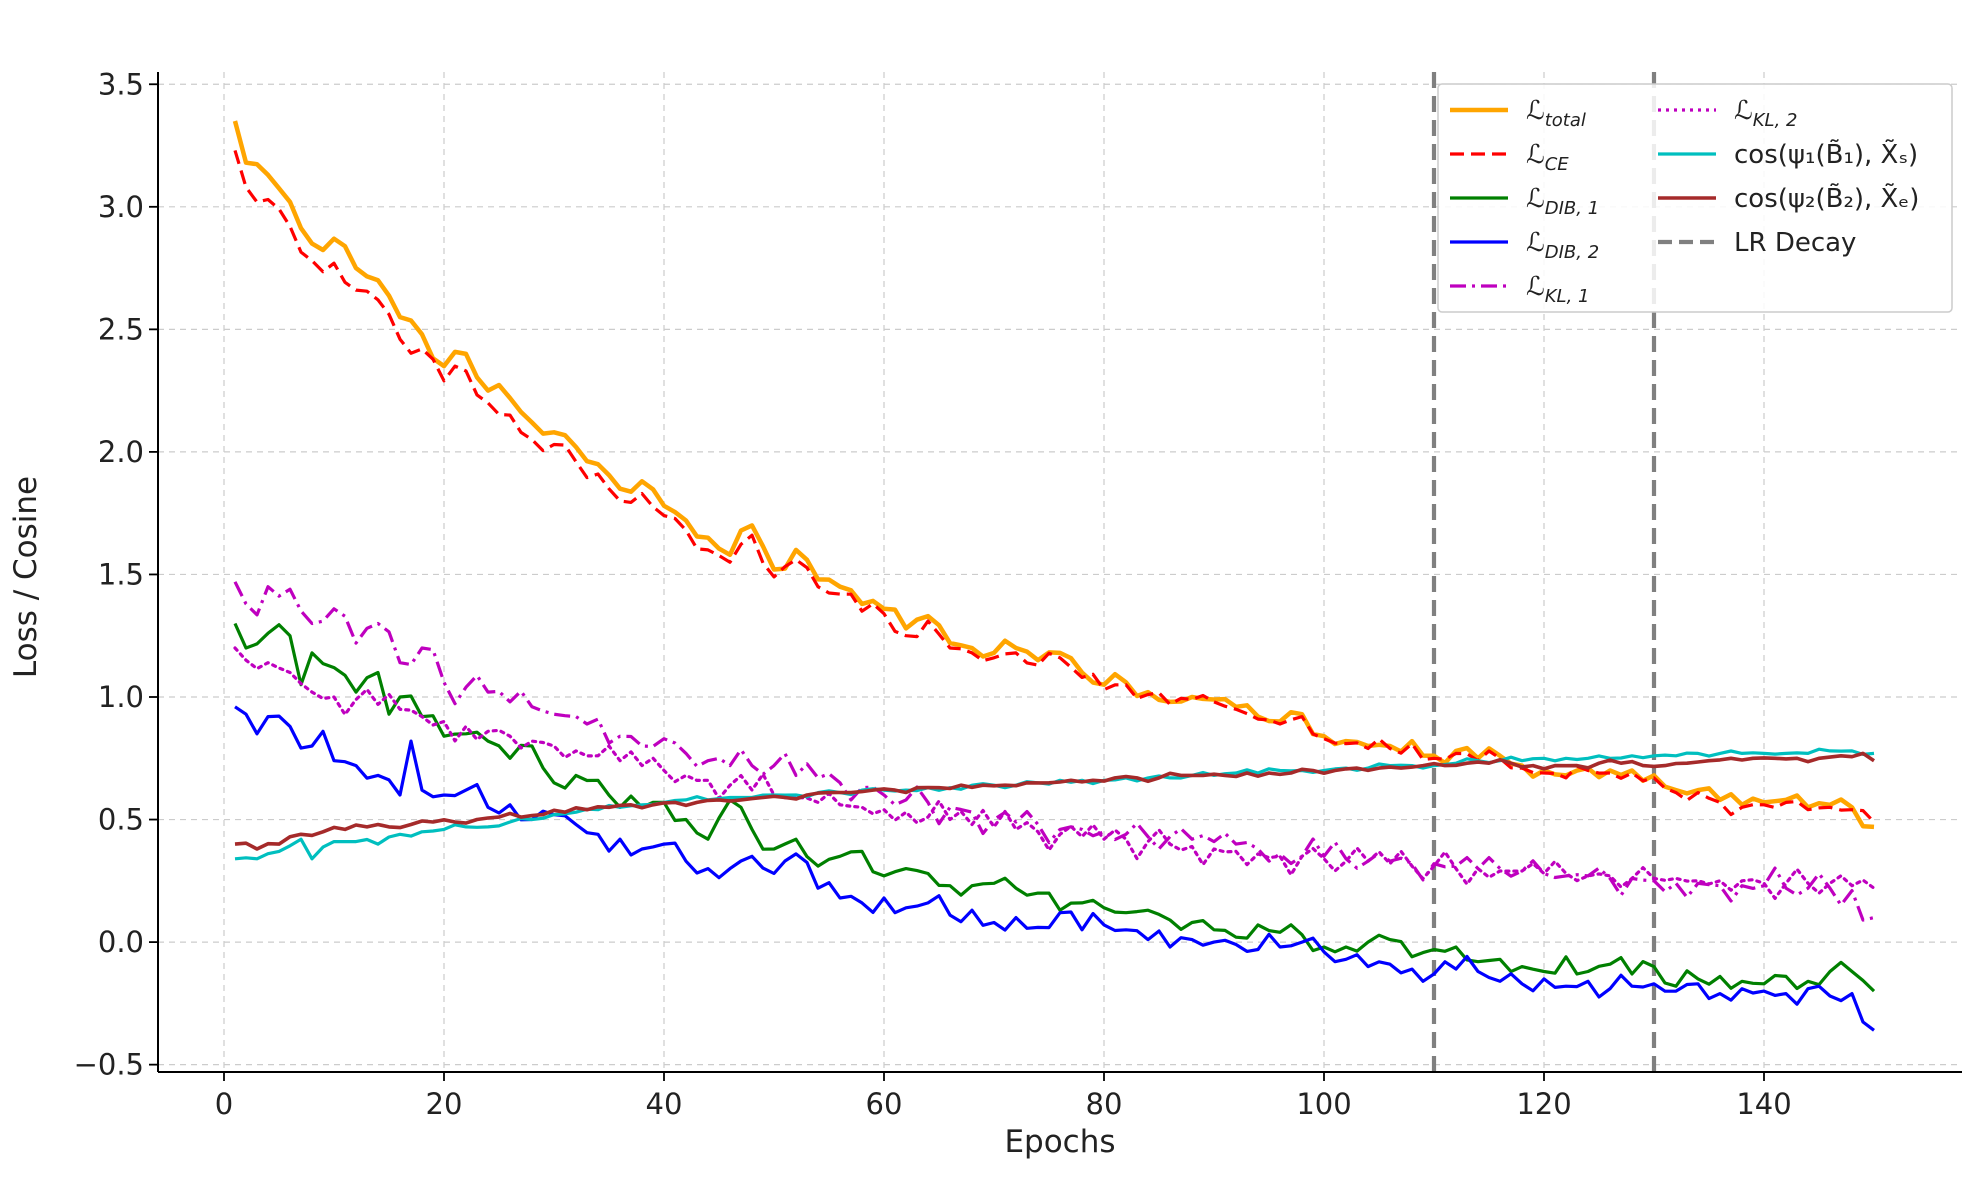 The image size is (1980, 1184). I want to click on x-tick-label: 60, so click(884, 1104).